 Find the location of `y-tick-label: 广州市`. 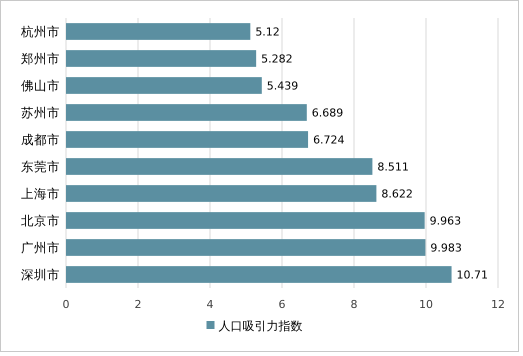

y-tick-label: 广州市 is located at coordinates (40, 247).